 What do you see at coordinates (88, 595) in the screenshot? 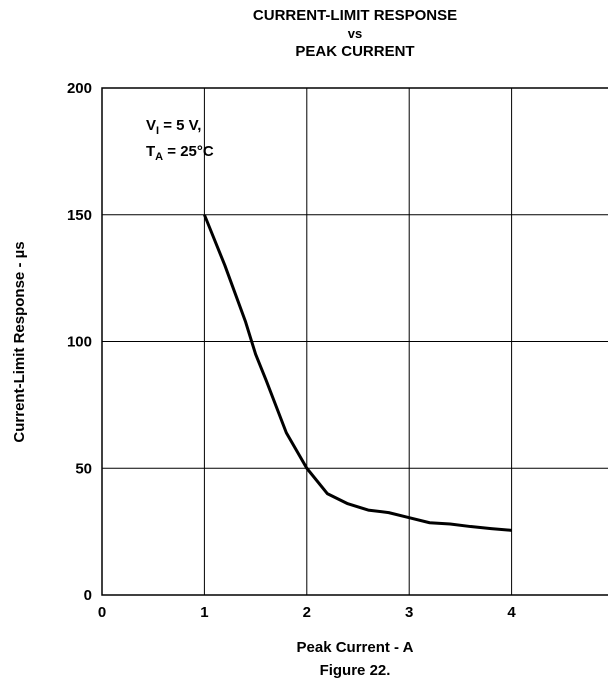
I see `y-tick-label: 0` at bounding box center [88, 595].